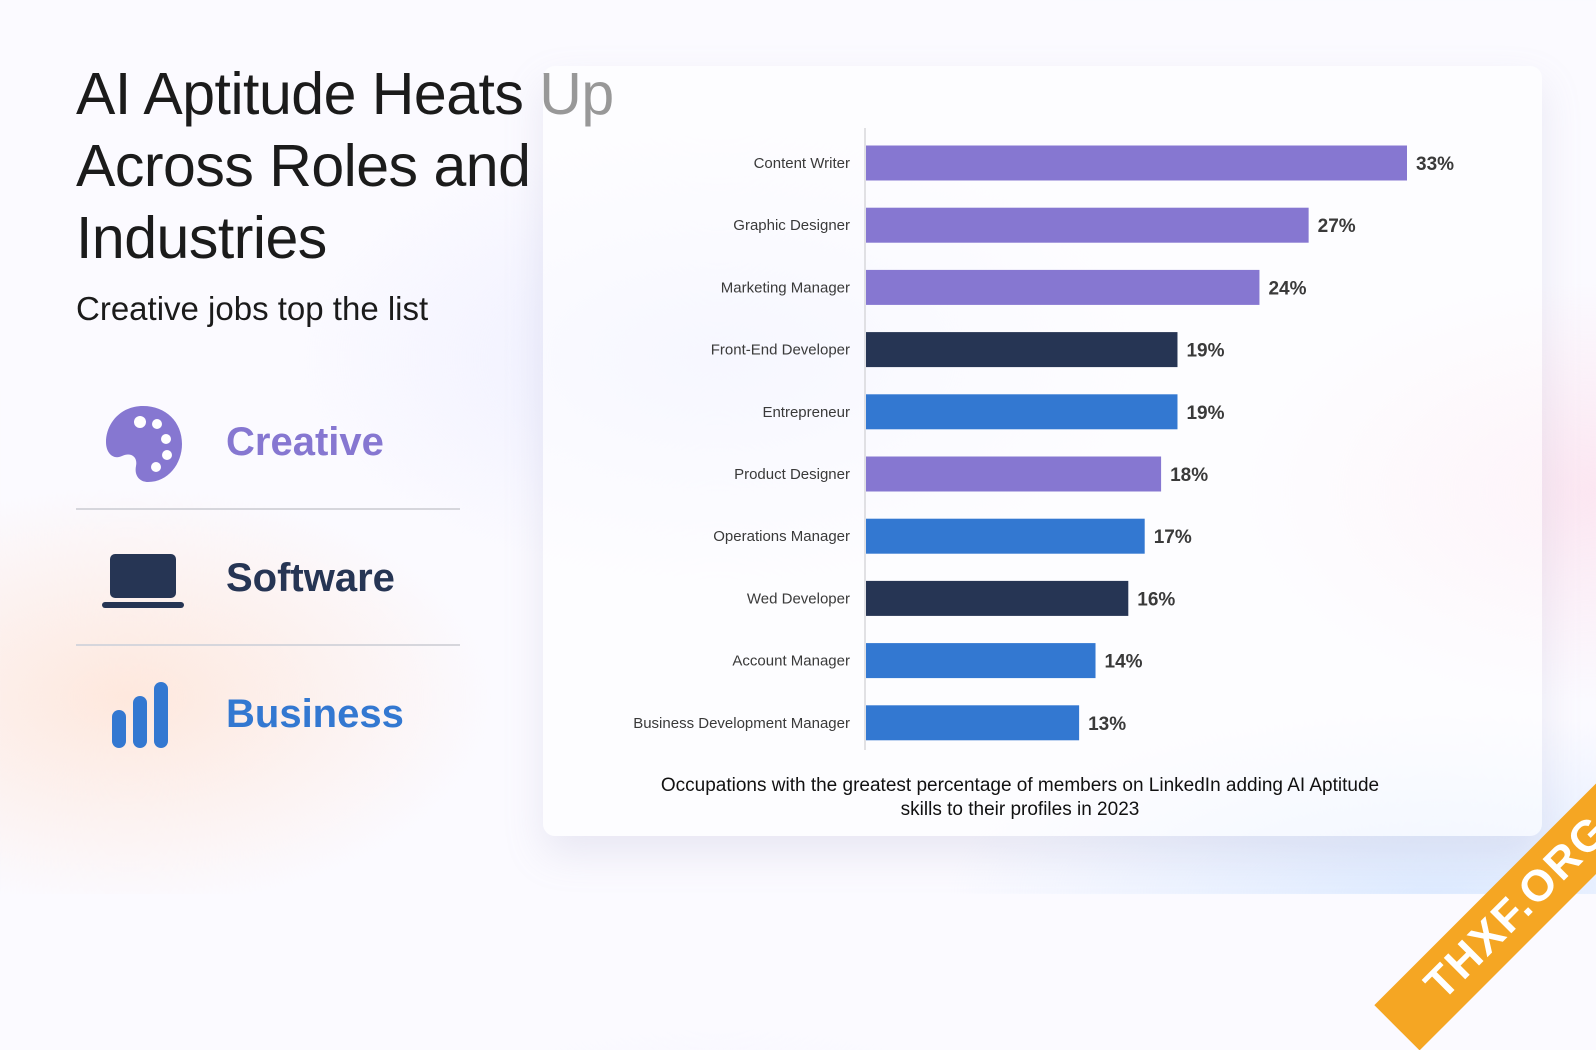  What do you see at coordinates (791, 661) in the screenshot?
I see `category-label: Account Manager` at bounding box center [791, 661].